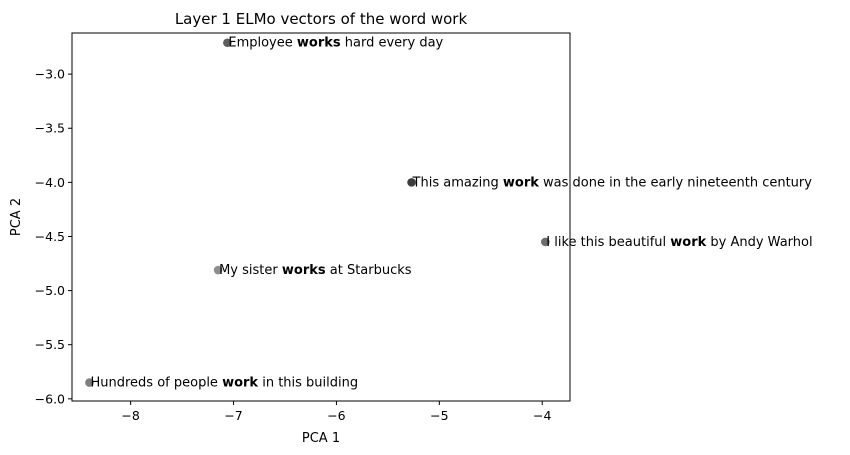 This screenshot has height=455, width=850. Describe the element at coordinates (50, 128) in the screenshot. I see `y-tick-label: −3.5` at that location.